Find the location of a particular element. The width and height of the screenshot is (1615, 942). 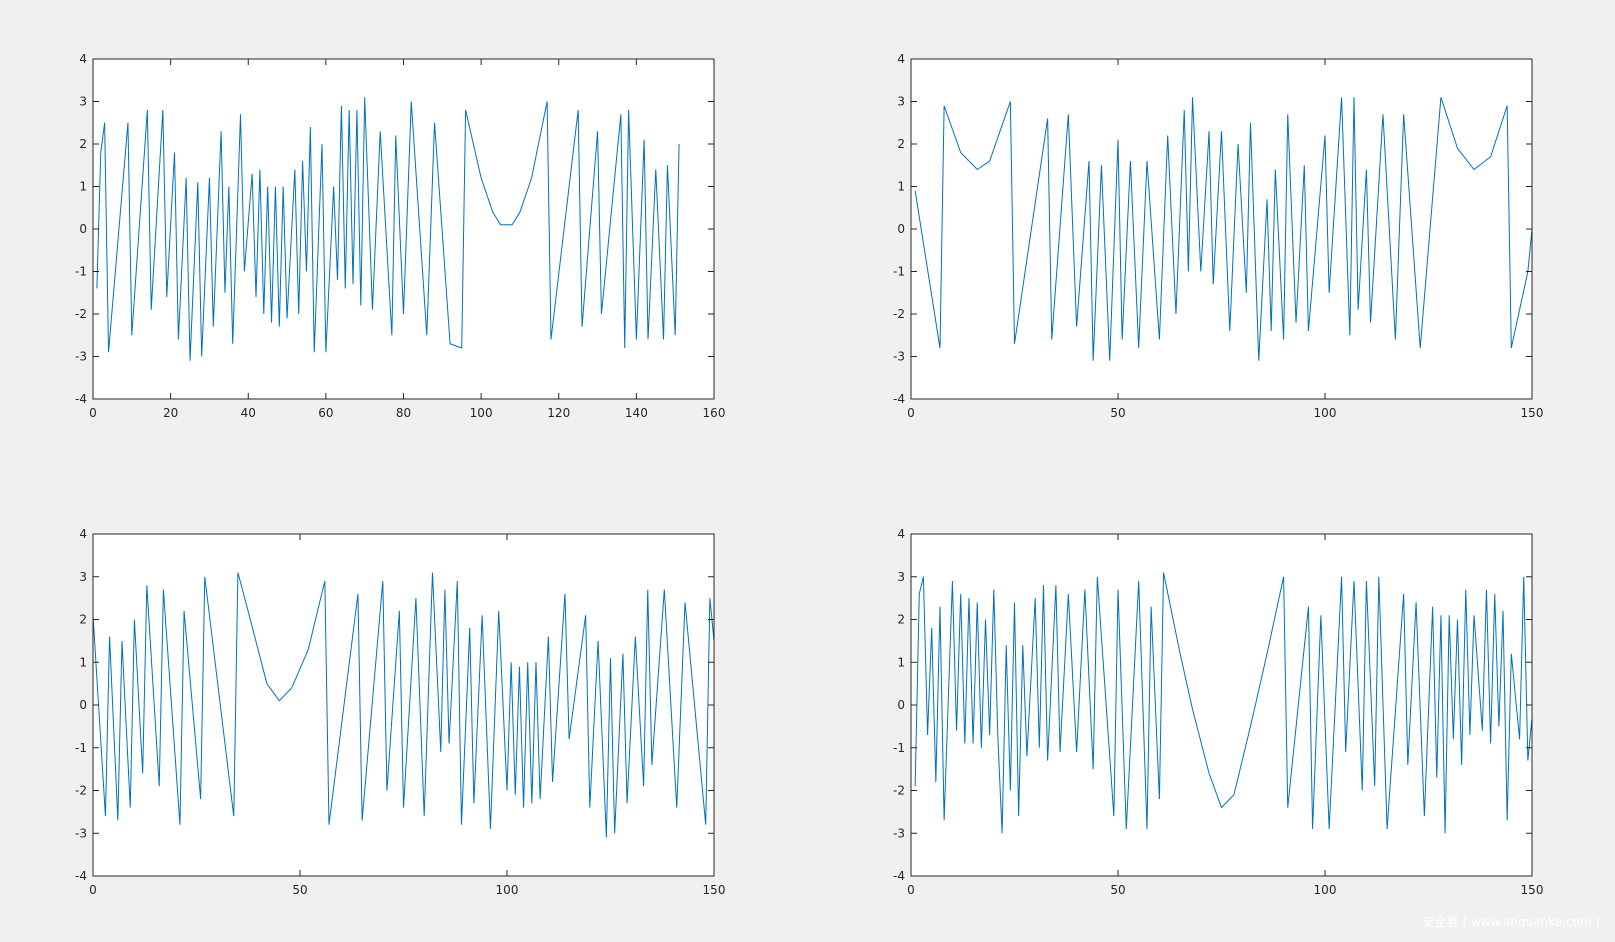

x-tick-label: 140 is located at coordinates (636, 413).